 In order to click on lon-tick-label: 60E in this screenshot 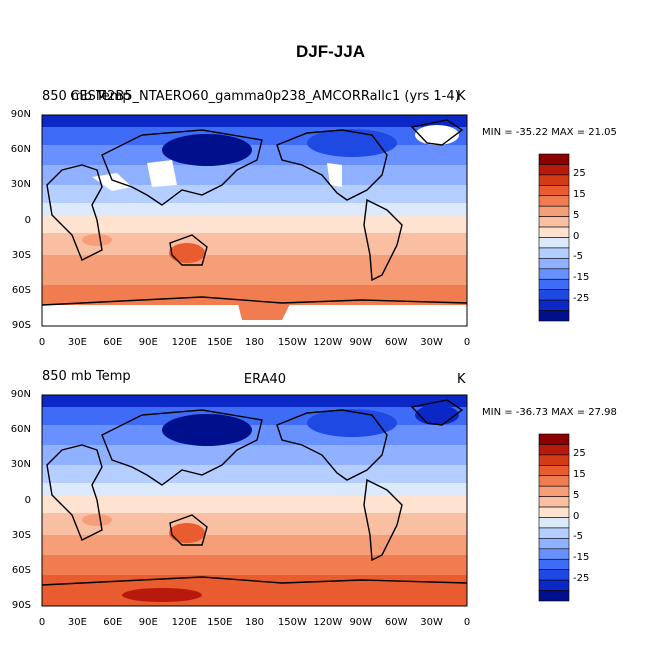, I will do `click(113, 342)`.